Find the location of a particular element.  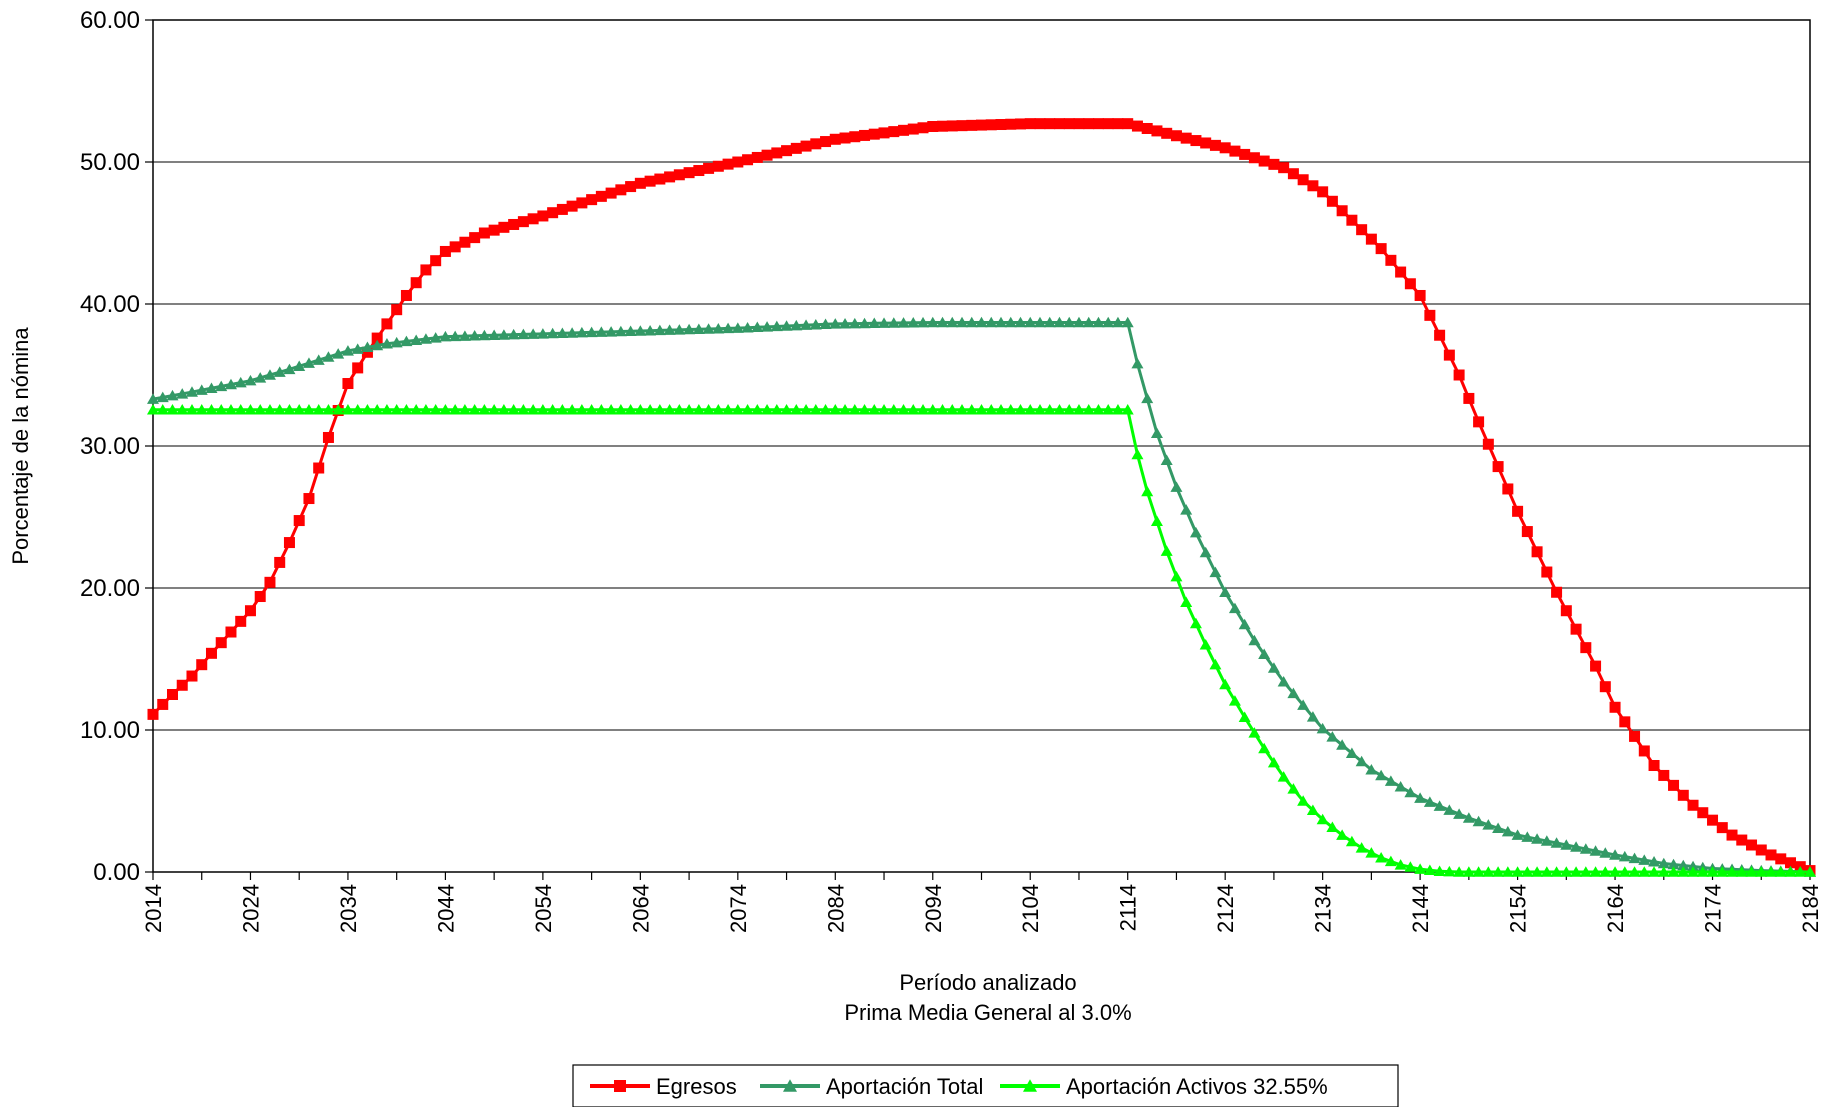

y-axis-label: Porcentaje de la nómina is located at coordinates (20, 446).